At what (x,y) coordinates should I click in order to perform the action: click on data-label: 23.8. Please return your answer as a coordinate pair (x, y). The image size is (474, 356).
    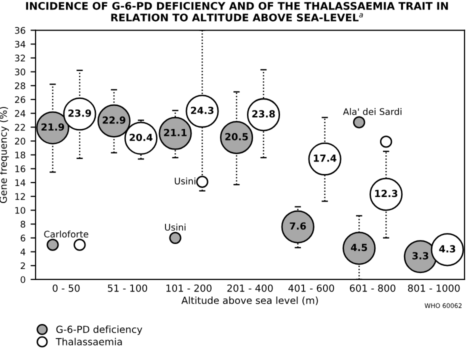
    Looking at the image, I should click on (263, 114).